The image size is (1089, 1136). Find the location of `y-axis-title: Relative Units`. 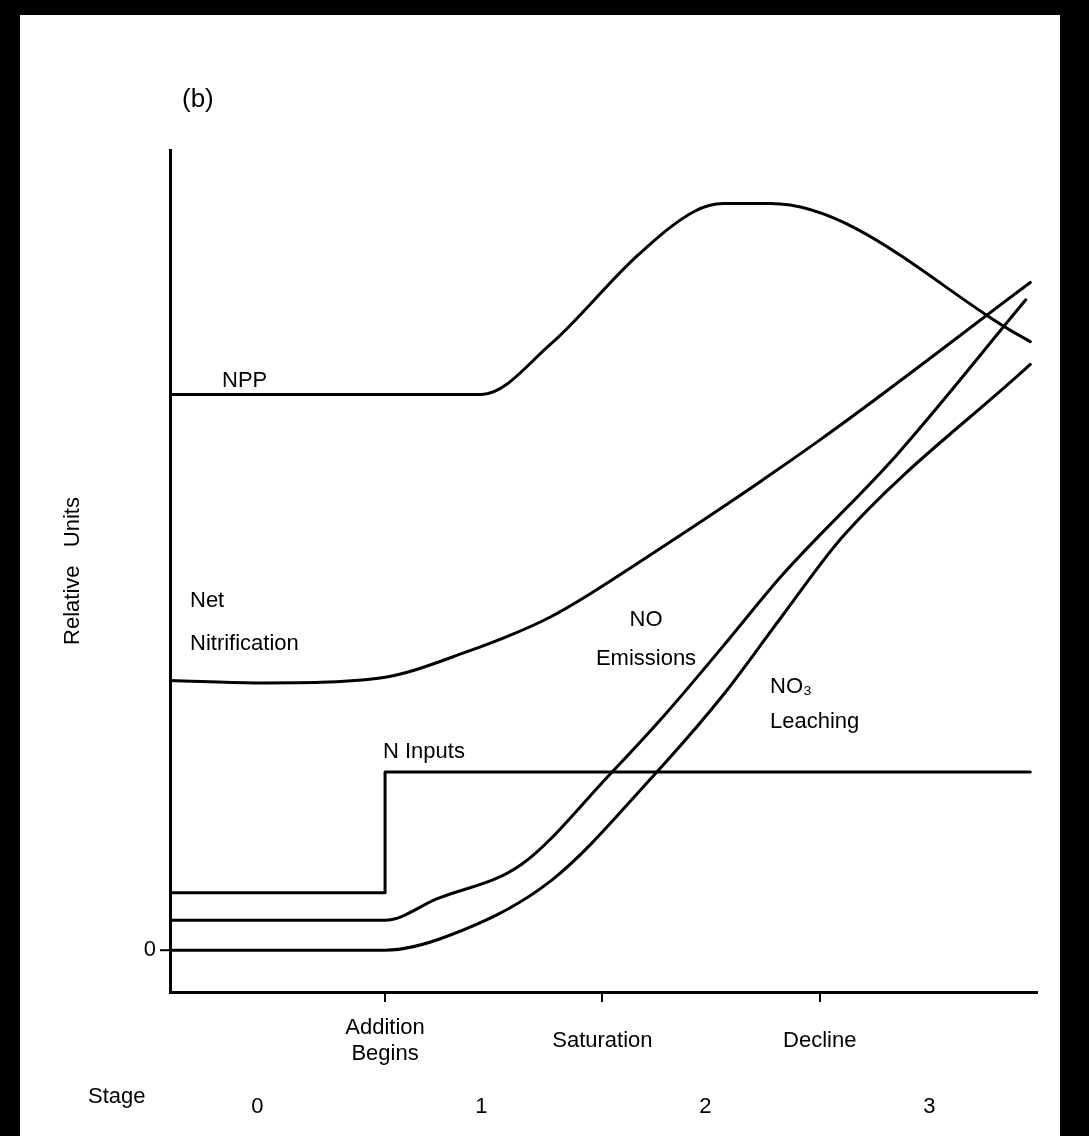

y-axis-title: Relative Units is located at coordinates (72, 571).